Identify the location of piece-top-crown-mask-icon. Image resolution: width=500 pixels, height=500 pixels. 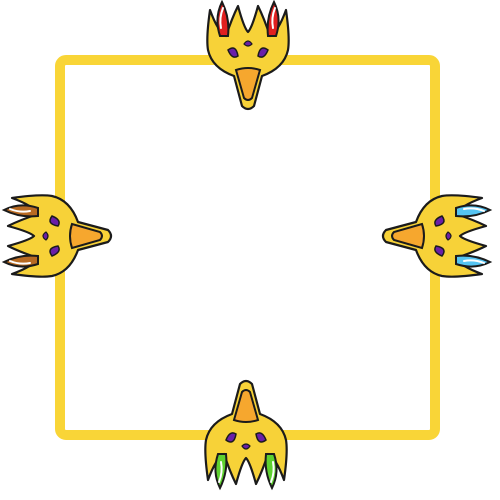
(248, 55).